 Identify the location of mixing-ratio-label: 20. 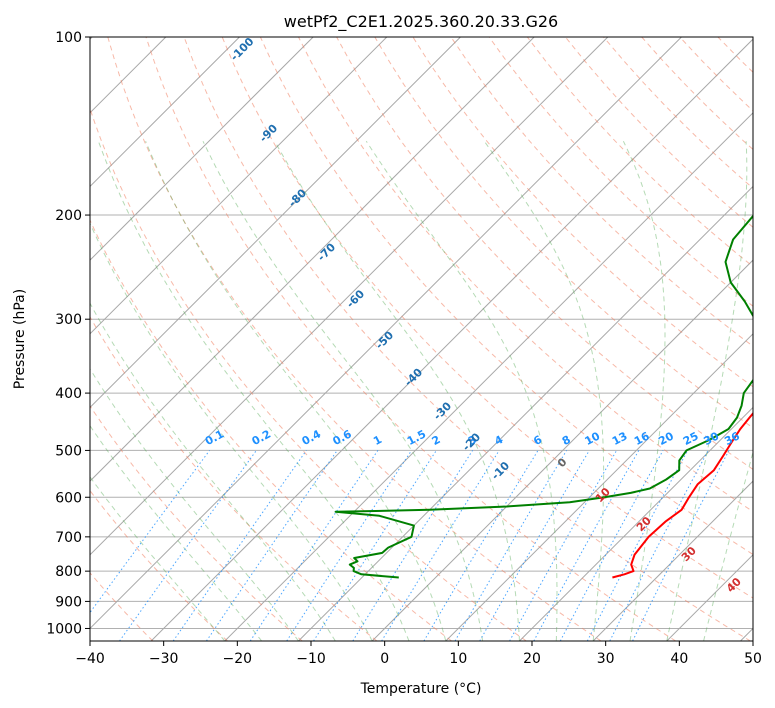
(666, 438).